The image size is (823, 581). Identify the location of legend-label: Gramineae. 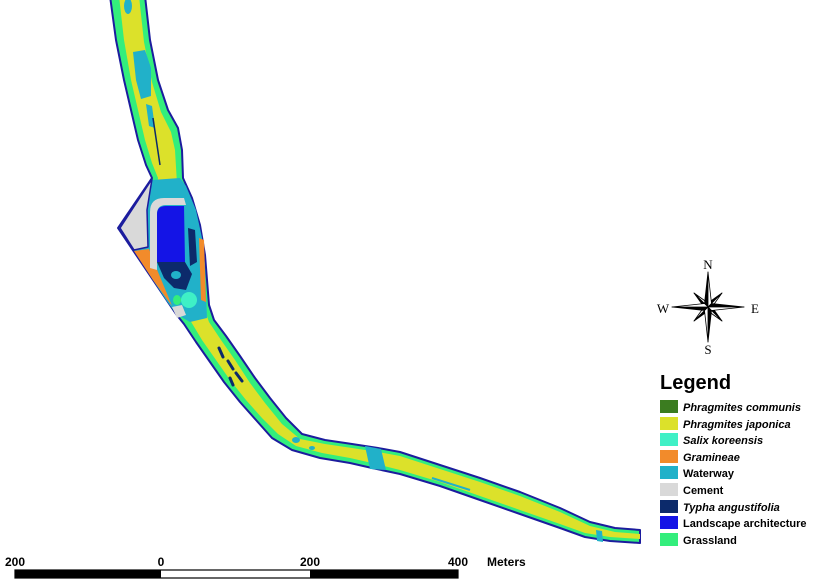
(711, 458).